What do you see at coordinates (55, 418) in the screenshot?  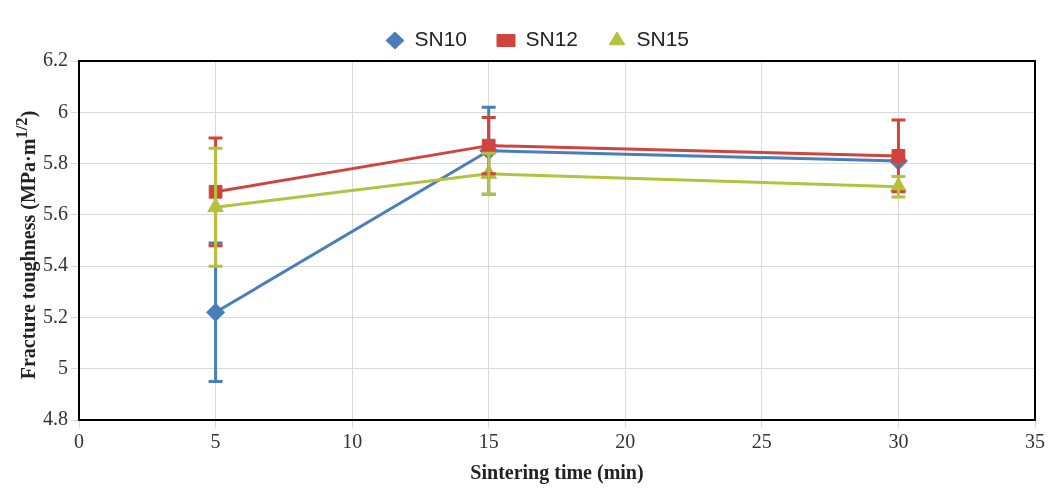 I see `y-tick-label: 4.8` at bounding box center [55, 418].